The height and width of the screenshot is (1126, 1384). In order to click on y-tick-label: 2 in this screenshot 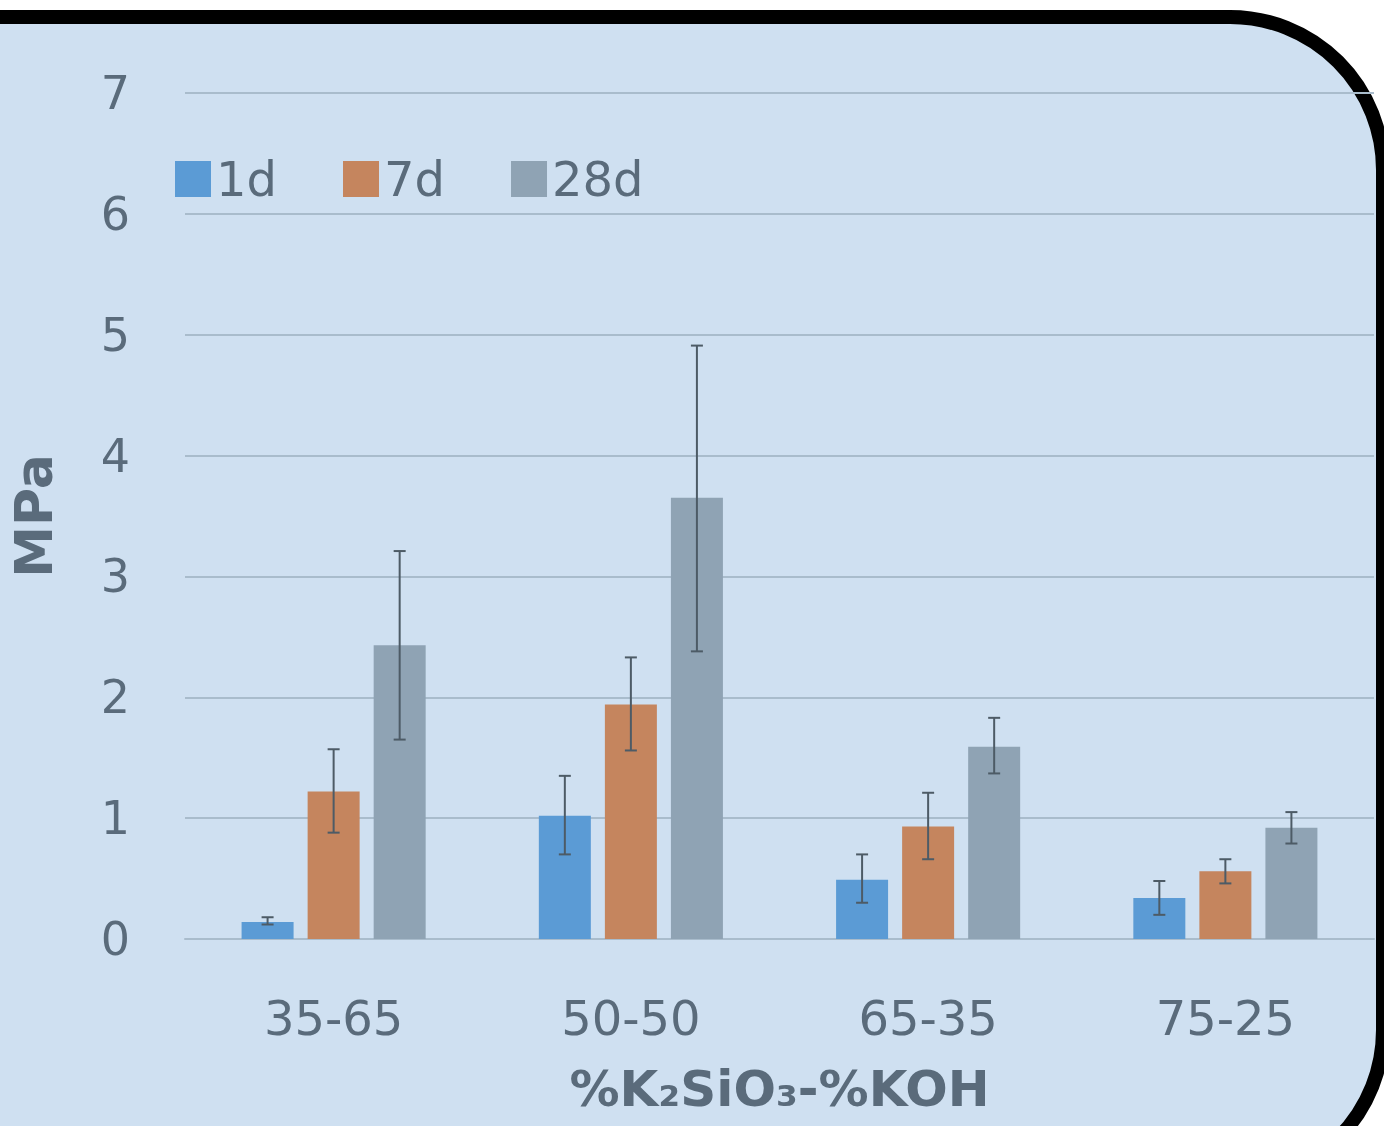, I will do `click(115, 697)`.